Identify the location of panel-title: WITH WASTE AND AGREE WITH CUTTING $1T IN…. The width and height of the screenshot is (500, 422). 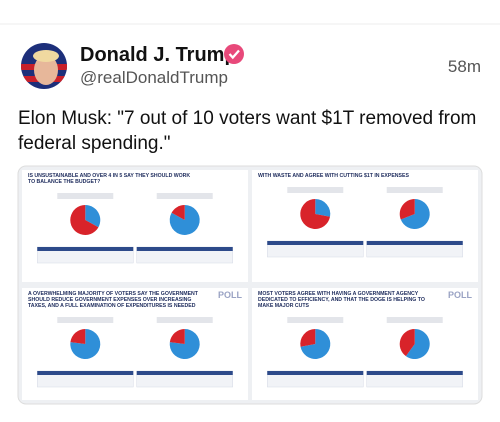
(333, 176).